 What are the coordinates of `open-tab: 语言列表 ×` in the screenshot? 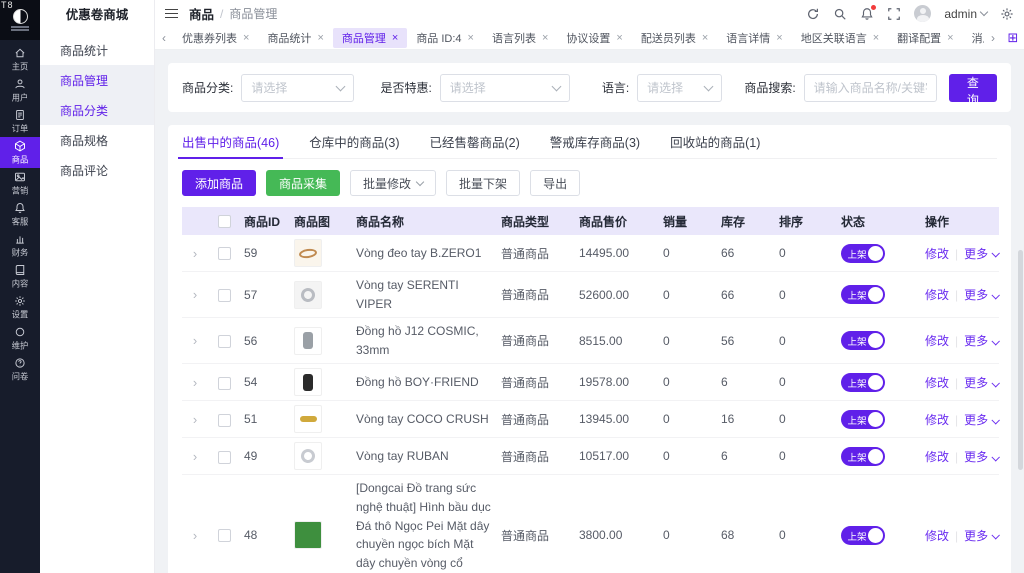 It's located at (520, 38).